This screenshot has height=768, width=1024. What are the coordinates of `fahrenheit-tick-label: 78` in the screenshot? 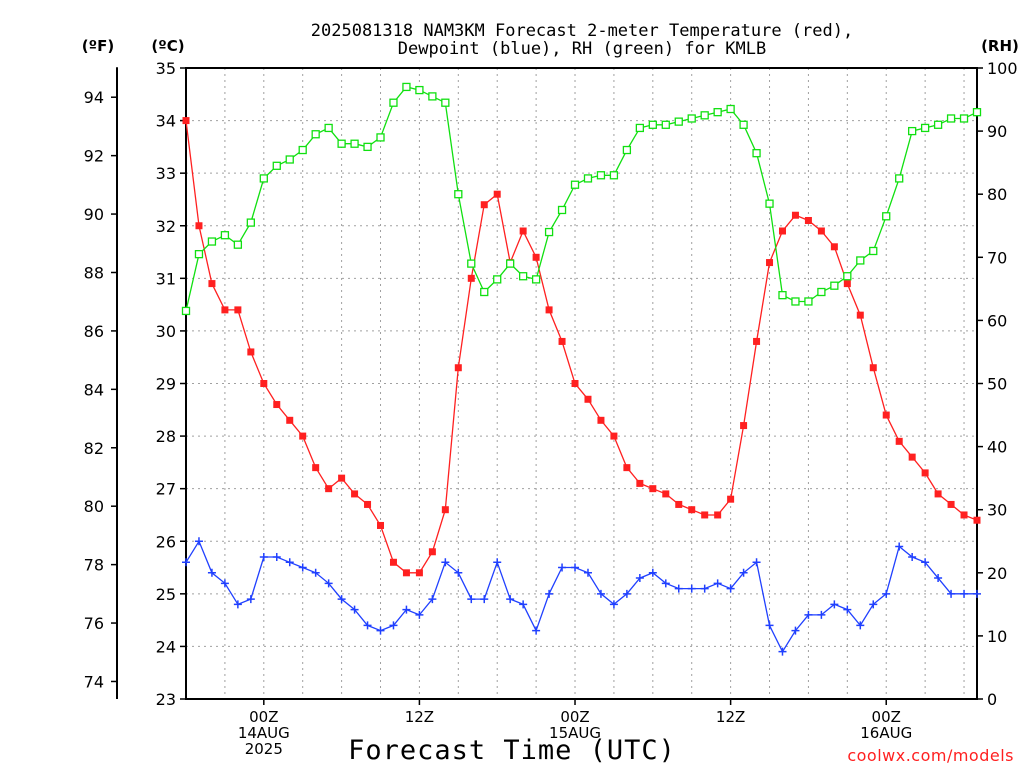 It's located at (94, 565).